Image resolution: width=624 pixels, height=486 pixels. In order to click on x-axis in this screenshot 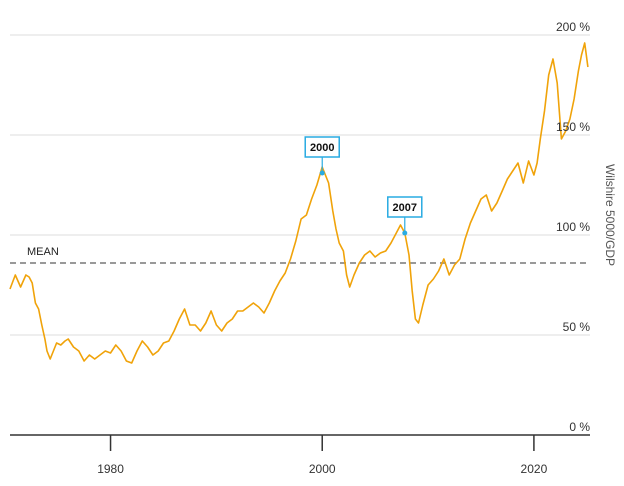, I will do `click(300, 442)`.